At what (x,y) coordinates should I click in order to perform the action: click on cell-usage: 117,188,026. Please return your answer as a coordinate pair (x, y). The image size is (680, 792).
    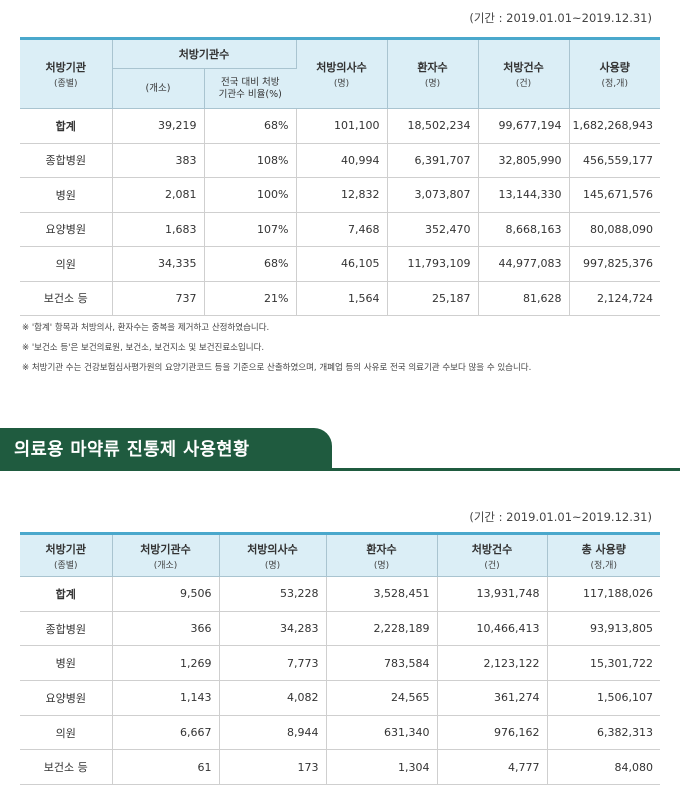
    Looking at the image, I should click on (603, 594).